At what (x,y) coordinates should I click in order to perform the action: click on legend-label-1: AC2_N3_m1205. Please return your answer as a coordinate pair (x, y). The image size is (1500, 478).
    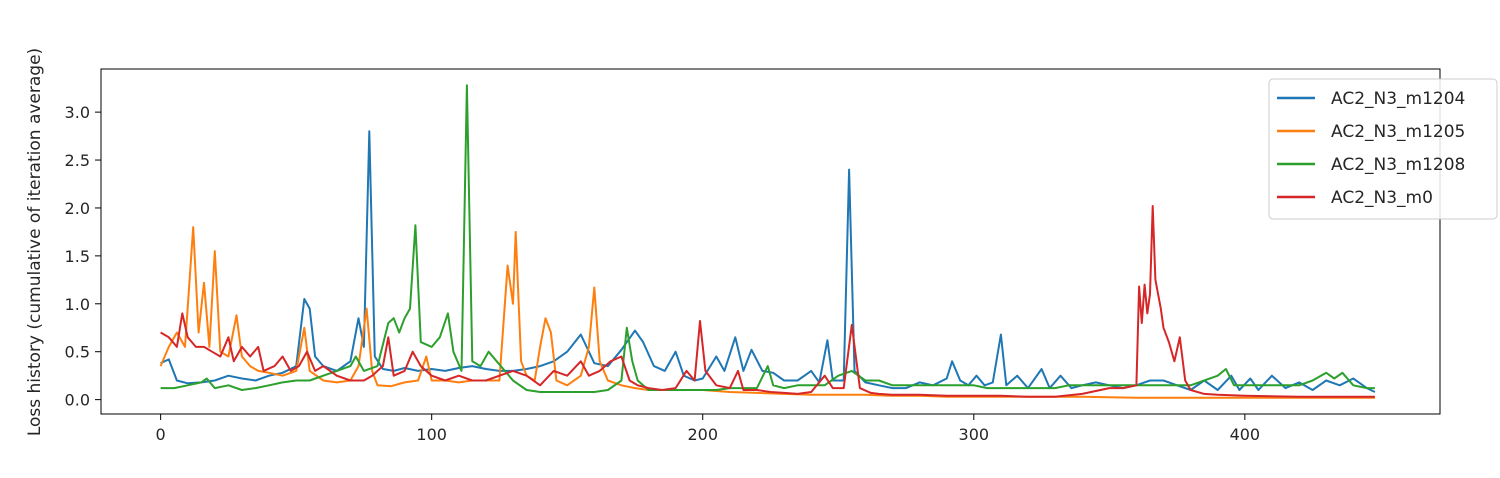
    Looking at the image, I should click on (1398, 132).